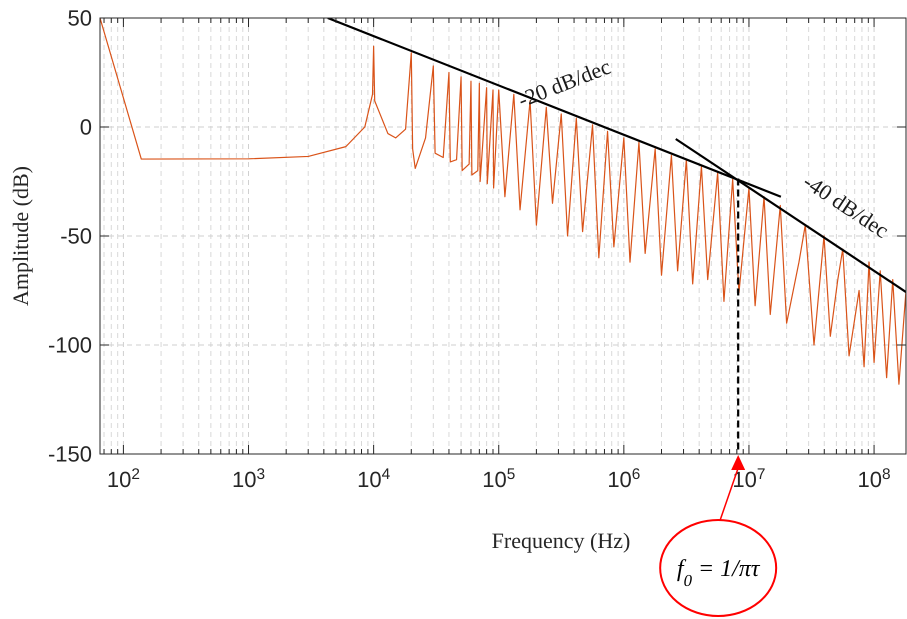 This screenshot has height=619, width=907. I want to click on y-axis-title: Amplitude (dB), so click(20, 236).